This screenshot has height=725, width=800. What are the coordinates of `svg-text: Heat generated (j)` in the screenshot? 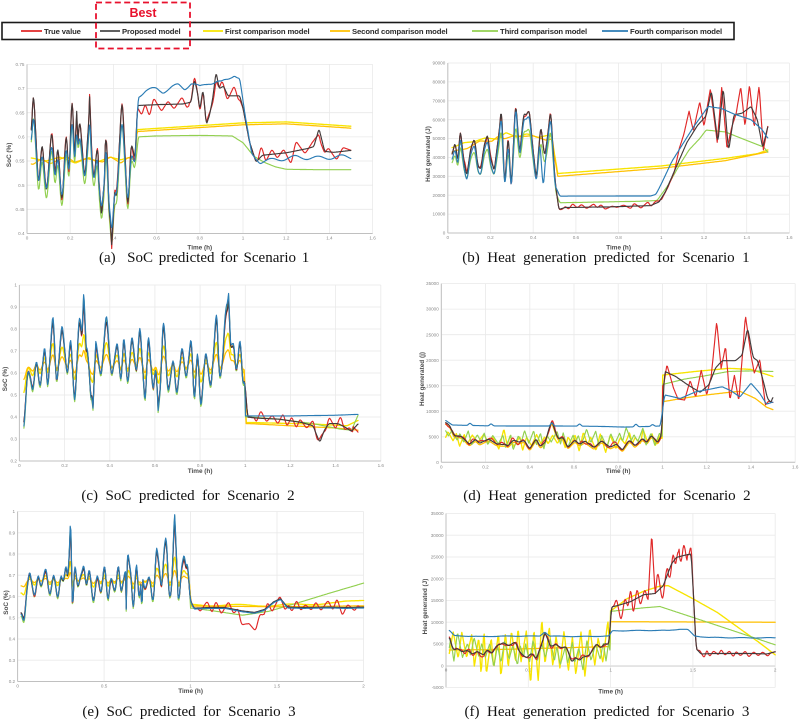 It's located at (422, 379).